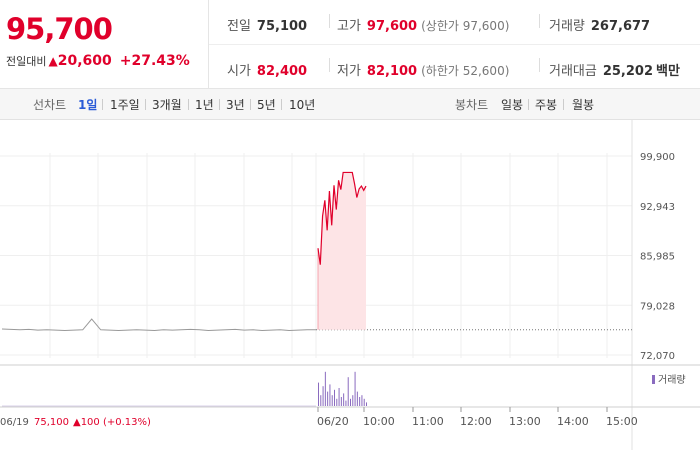 This screenshot has height=454, width=700. What do you see at coordinates (239, 26) in the screenshot?
I see `stat-label: 전일` at bounding box center [239, 26].